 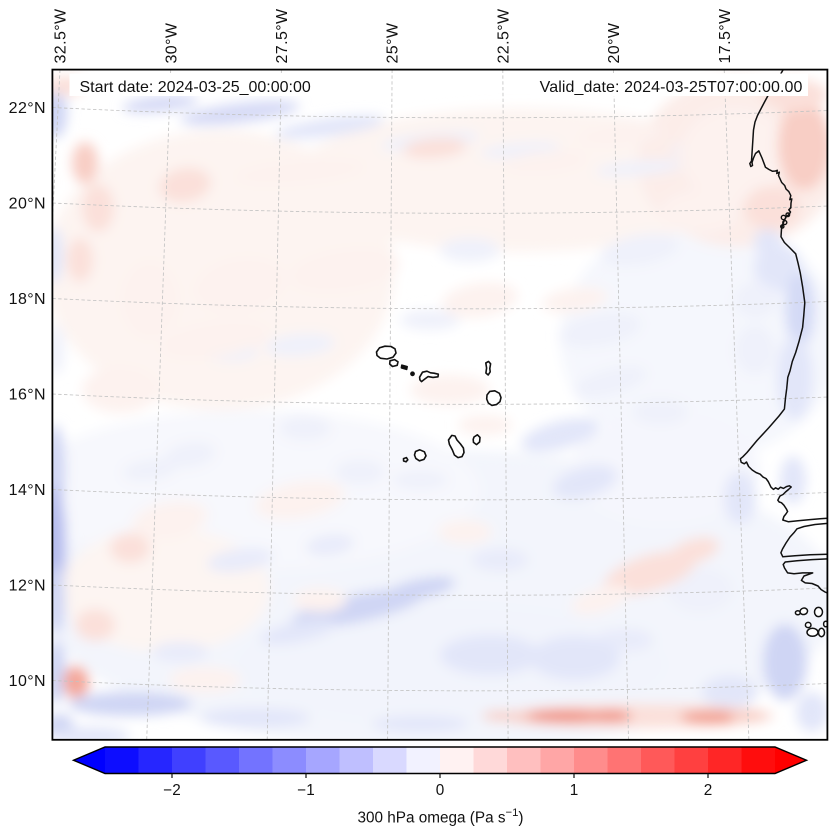 What do you see at coordinates (27, 586) in the screenshot?
I see `svg-text: 12°N` at bounding box center [27, 586].